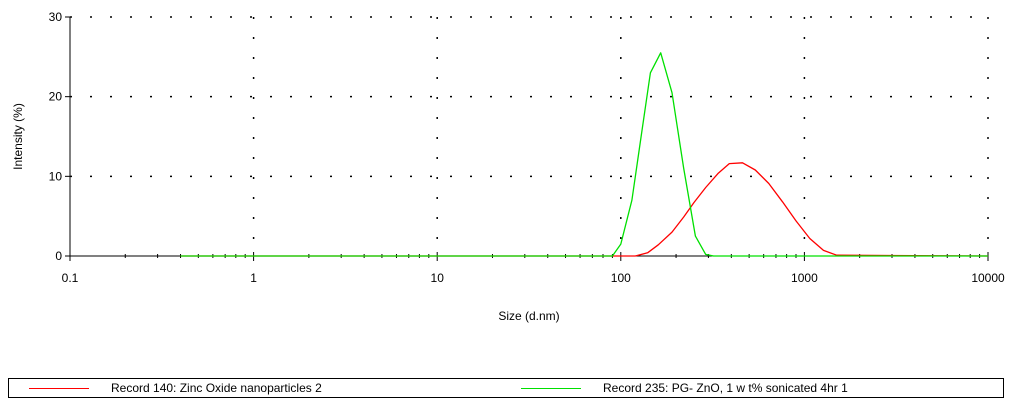  Describe the element at coordinates (56, 176) in the screenshot. I see `y-tick-label: 10` at that location.